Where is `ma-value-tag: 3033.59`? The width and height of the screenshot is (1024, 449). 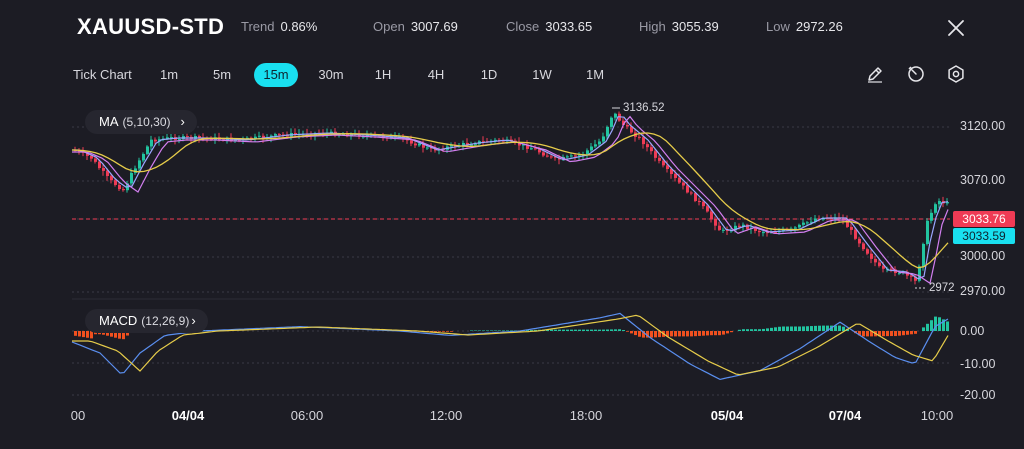
ma-value-tag: 3033.59 is located at coordinates (984, 236).